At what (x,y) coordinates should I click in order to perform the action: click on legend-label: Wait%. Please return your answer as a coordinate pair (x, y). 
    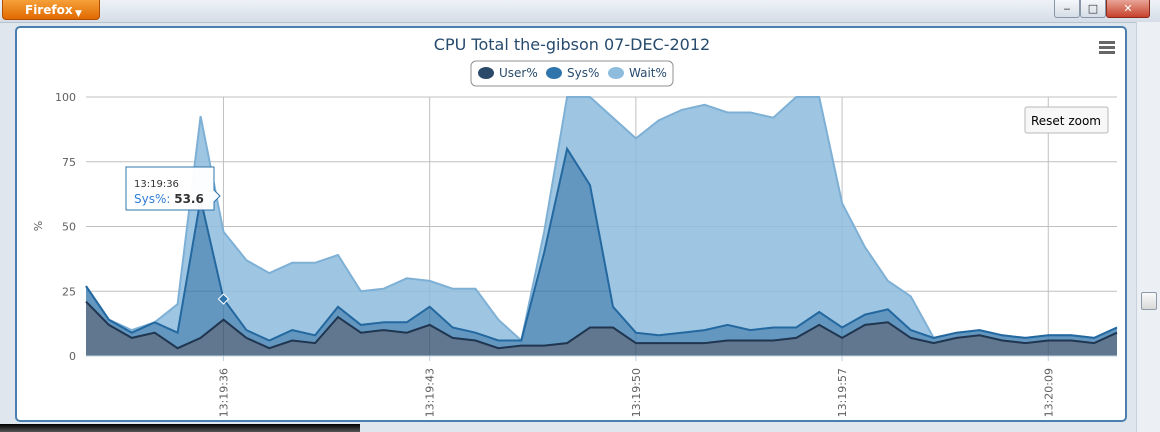
    Looking at the image, I should click on (648, 73).